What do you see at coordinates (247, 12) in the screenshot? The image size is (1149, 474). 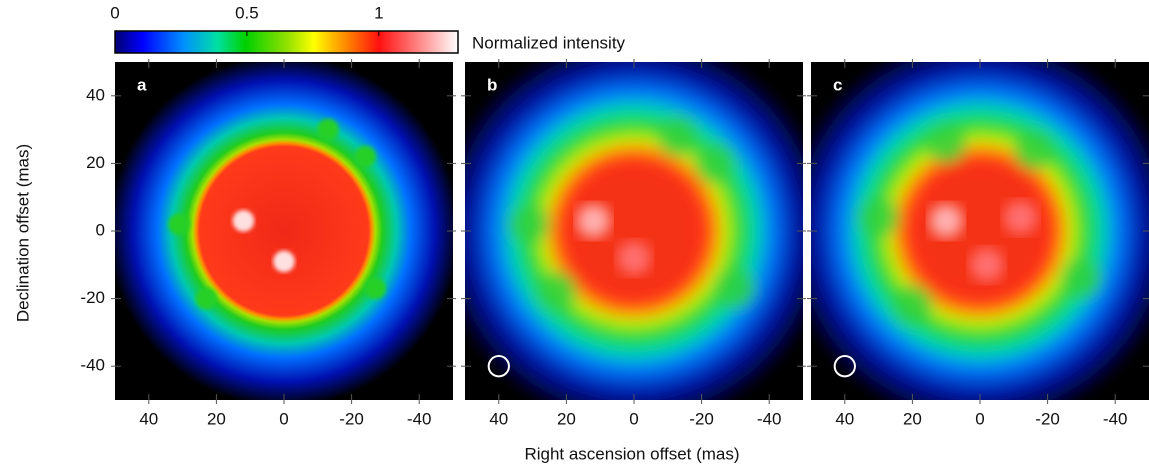 I see `colorbar-tick-label: 0.5` at bounding box center [247, 12].